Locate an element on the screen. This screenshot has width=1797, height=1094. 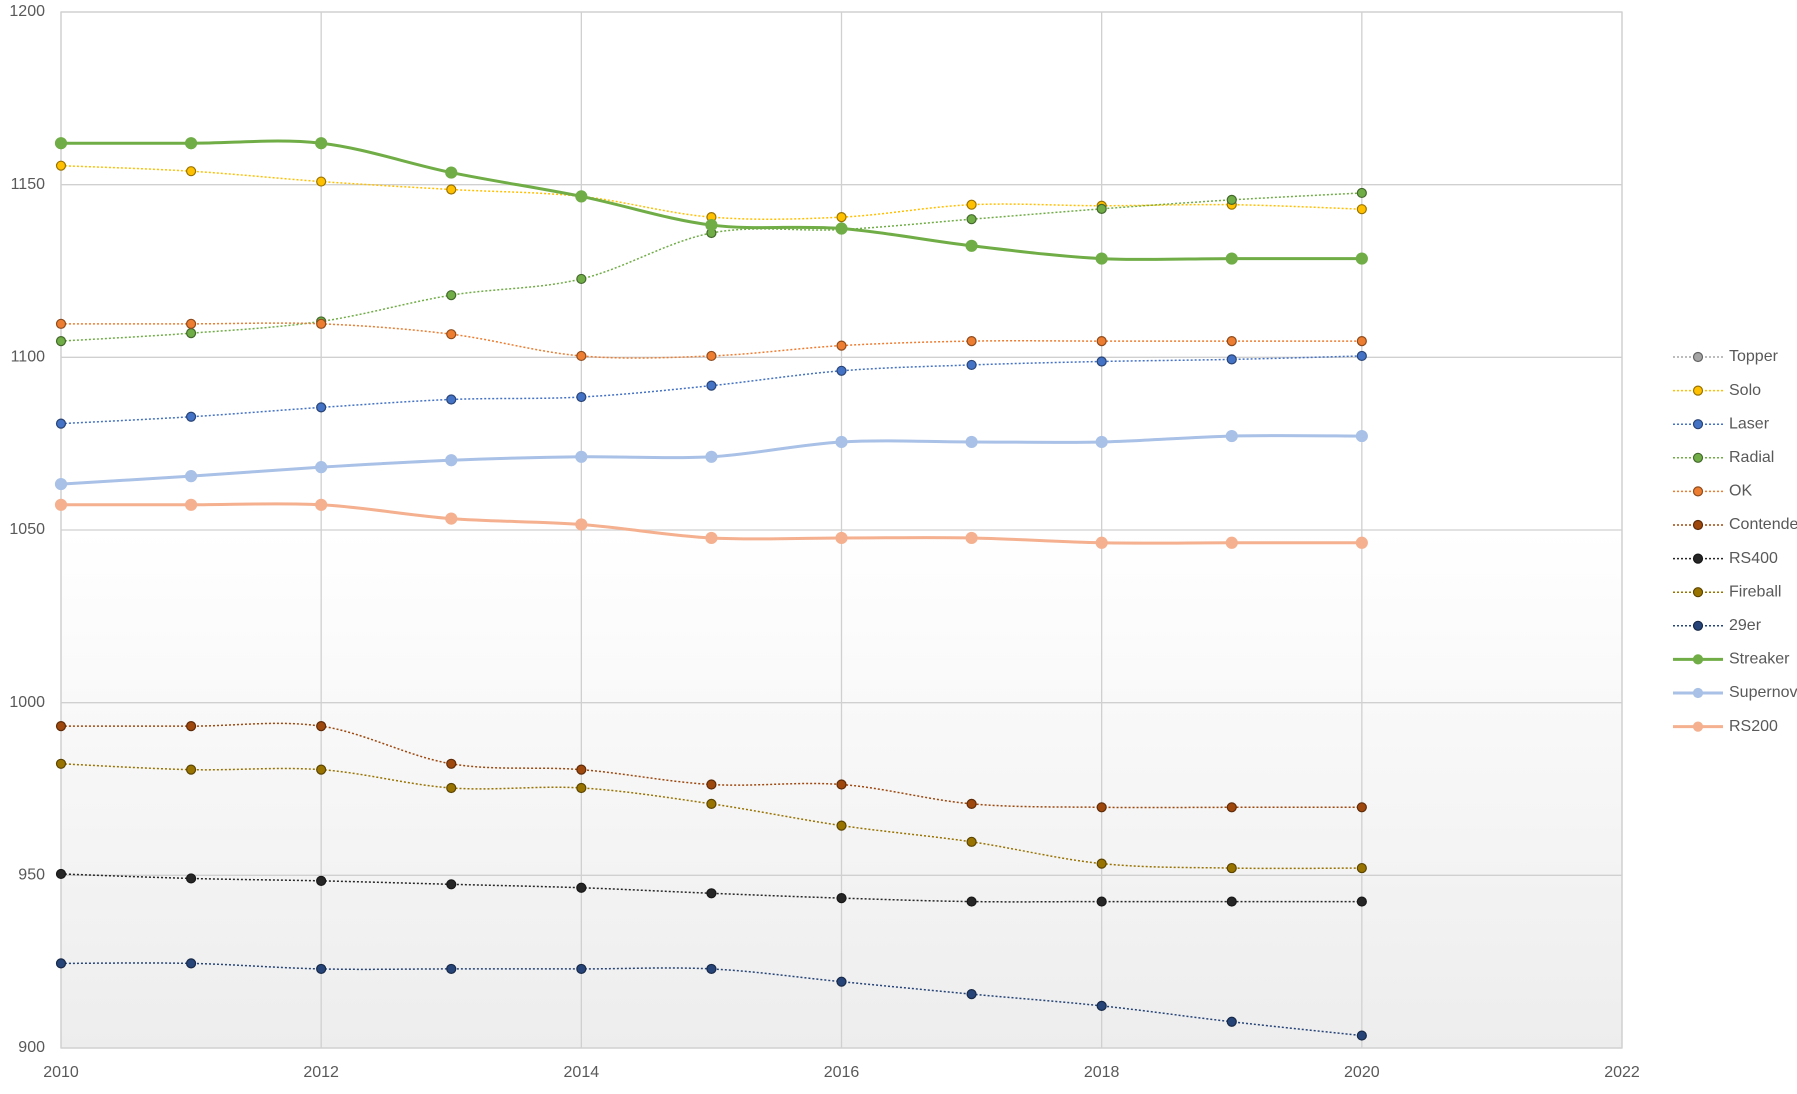
legend-label: RS200 is located at coordinates (1753, 726).